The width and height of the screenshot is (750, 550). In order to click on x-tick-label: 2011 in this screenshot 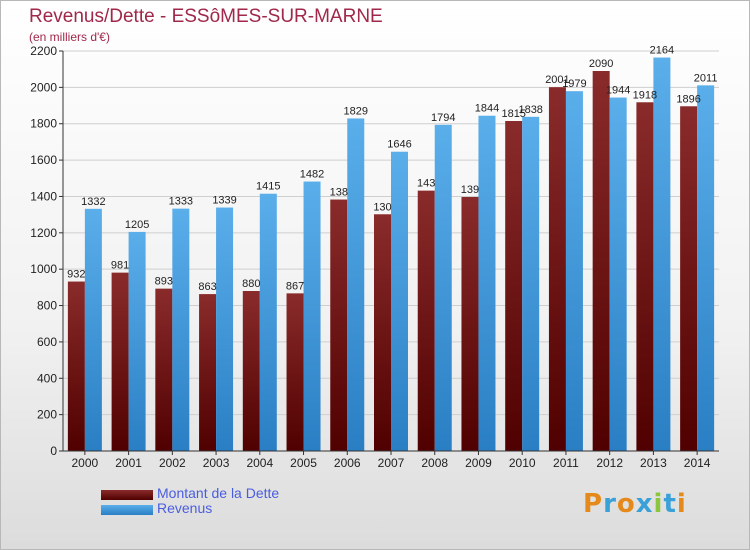, I will do `click(566, 463)`.